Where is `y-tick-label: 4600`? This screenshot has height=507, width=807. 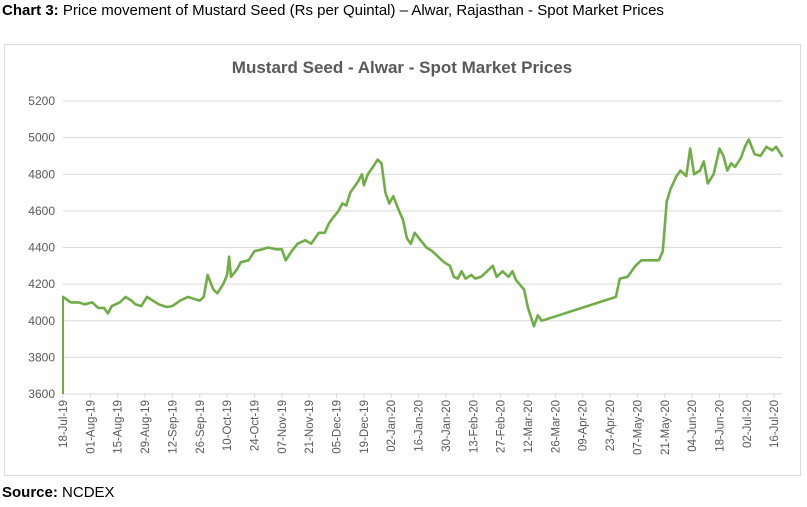 y-tick-label: 4600 is located at coordinates (41, 211).